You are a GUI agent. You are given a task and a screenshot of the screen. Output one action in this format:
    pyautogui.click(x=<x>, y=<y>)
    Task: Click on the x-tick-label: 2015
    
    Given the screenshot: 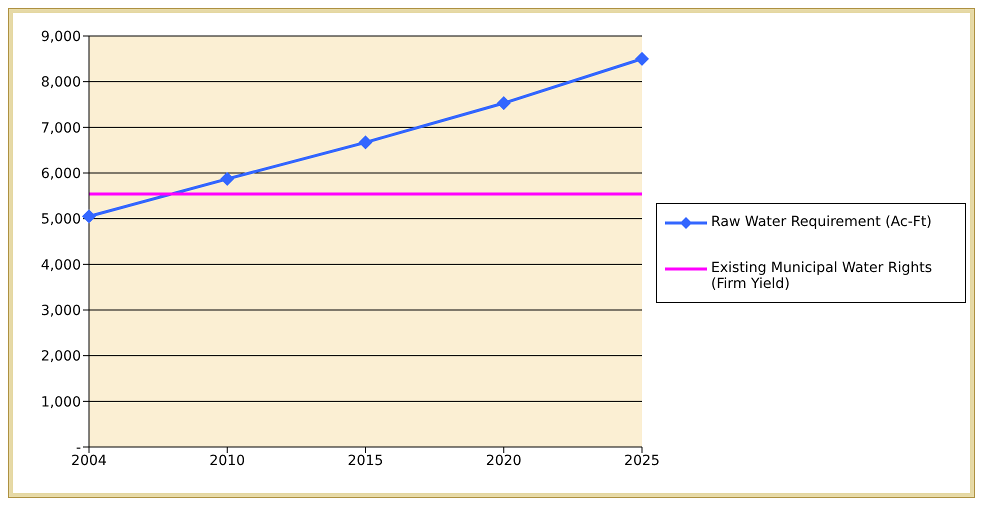 What is the action you would take?
    pyautogui.click(x=366, y=460)
    